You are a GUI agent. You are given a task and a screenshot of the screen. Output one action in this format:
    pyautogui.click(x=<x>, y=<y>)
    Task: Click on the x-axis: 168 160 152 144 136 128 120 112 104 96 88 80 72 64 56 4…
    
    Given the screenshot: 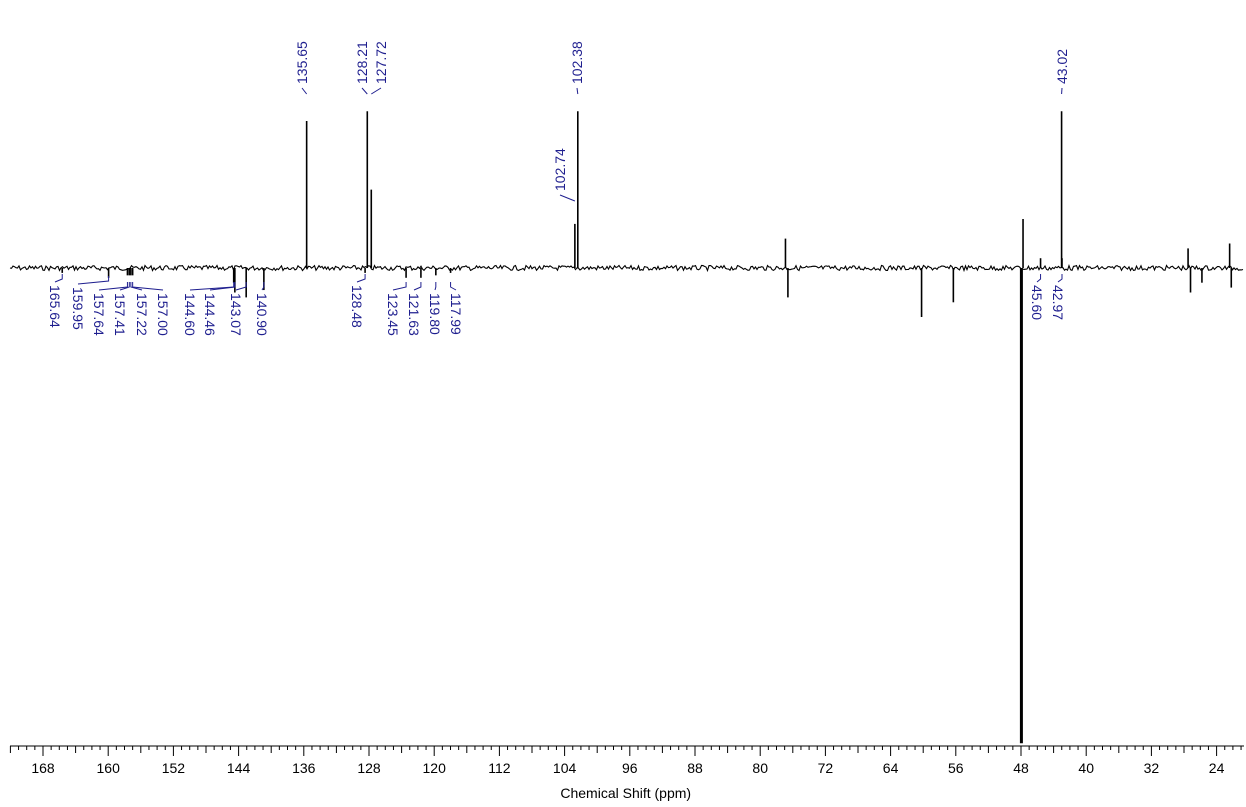 What is the action you would take?
    pyautogui.click(x=626, y=760)
    